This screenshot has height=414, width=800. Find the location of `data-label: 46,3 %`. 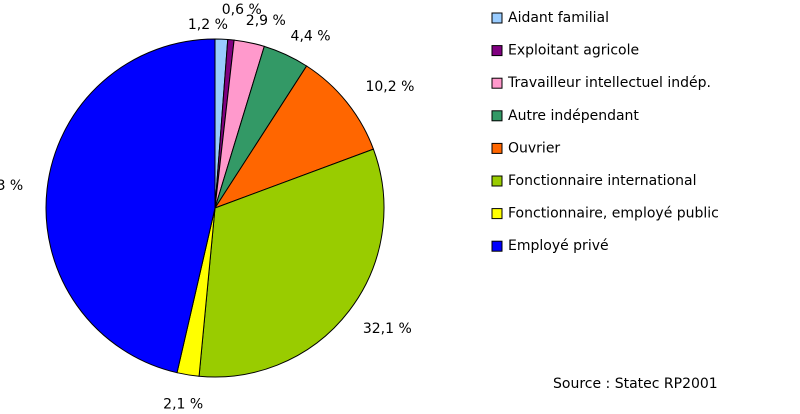

data-label: 46,3 % is located at coordinates (11, 186).